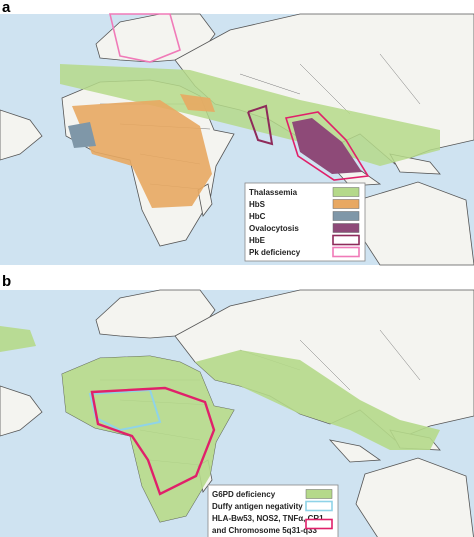 Image resolution: width=474 pixels, height=537 pixels. I want to click on legend-label: Thalassemia, so click(273, 192).